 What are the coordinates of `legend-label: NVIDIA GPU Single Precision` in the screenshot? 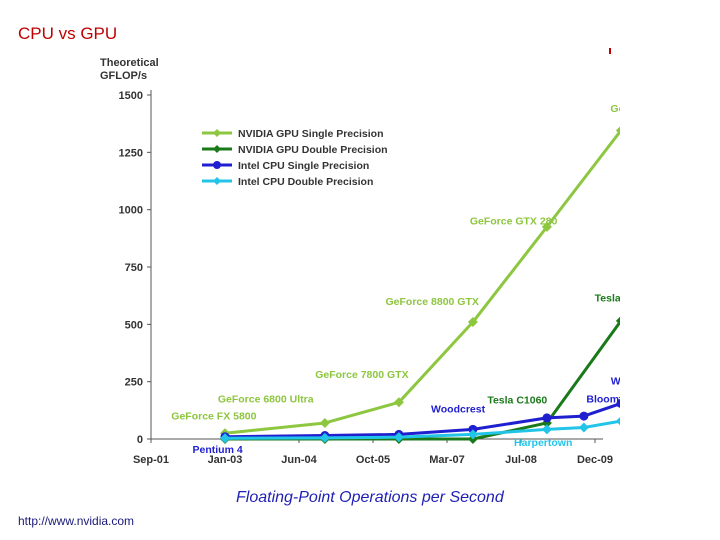 It's located at (310, 134).